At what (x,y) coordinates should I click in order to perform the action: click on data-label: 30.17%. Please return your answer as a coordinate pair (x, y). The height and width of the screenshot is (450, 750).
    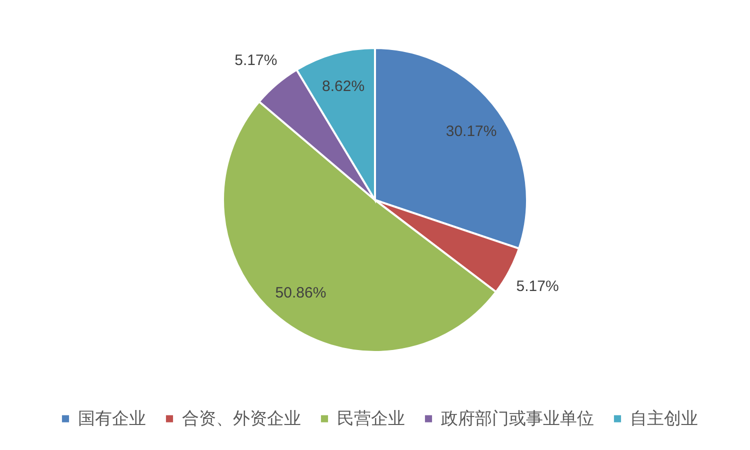
    Looking at the image, I should click on (471, 131).